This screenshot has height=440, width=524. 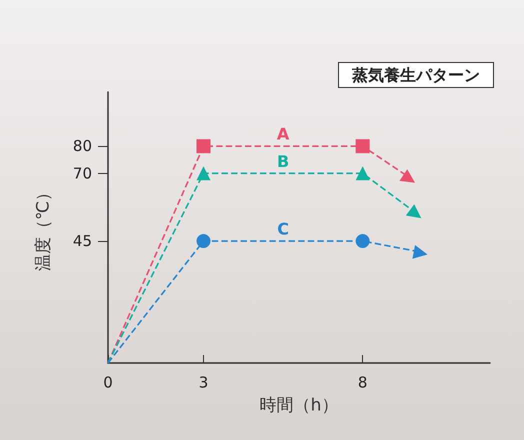 What do you see at coordinates (82, 146) in the screenshot?
I see `y-tick-label: 80` at bounding box center [82, 146].